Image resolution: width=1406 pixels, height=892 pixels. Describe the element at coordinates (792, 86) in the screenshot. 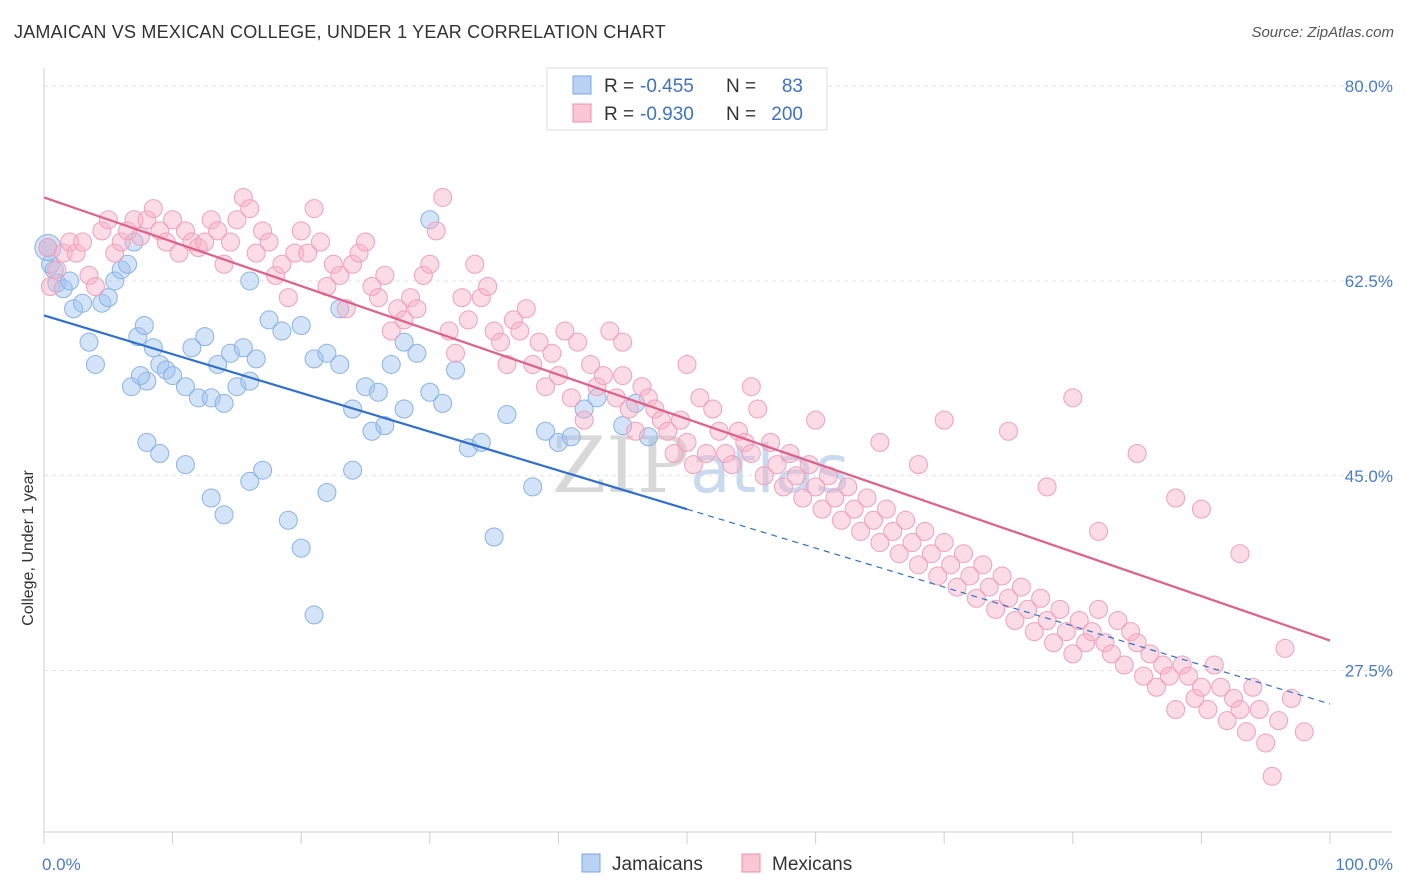

I see `jamaicans-n-value: 83` at that location.